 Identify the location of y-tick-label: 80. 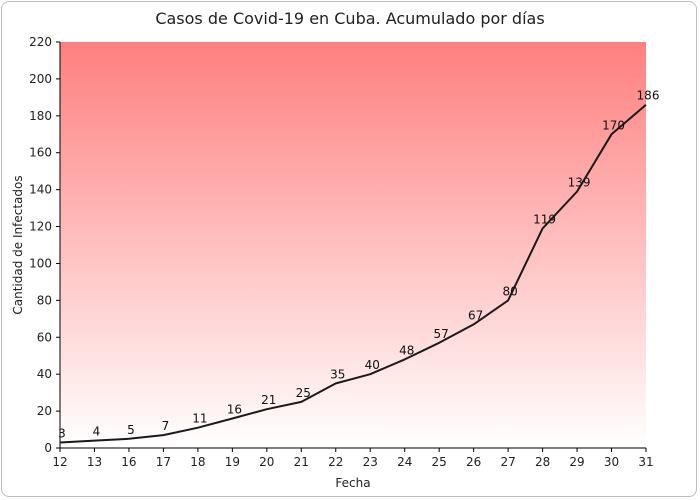
(44, 300).